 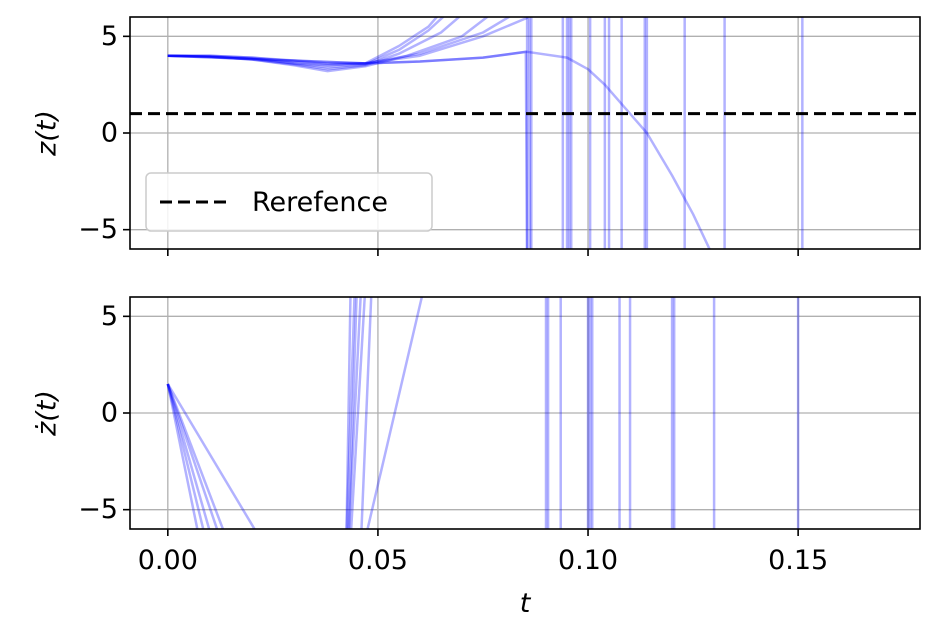 I want to click on zdot-x-tick-label: 0.15, so click(x=798, y=560).